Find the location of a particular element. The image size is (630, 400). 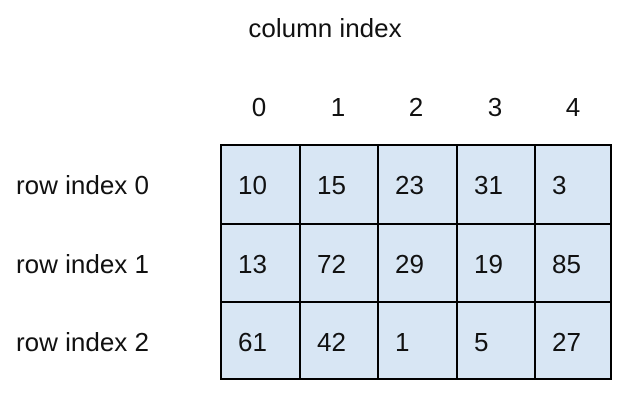

array-cell: 23 is located at coordinates (409, 185).